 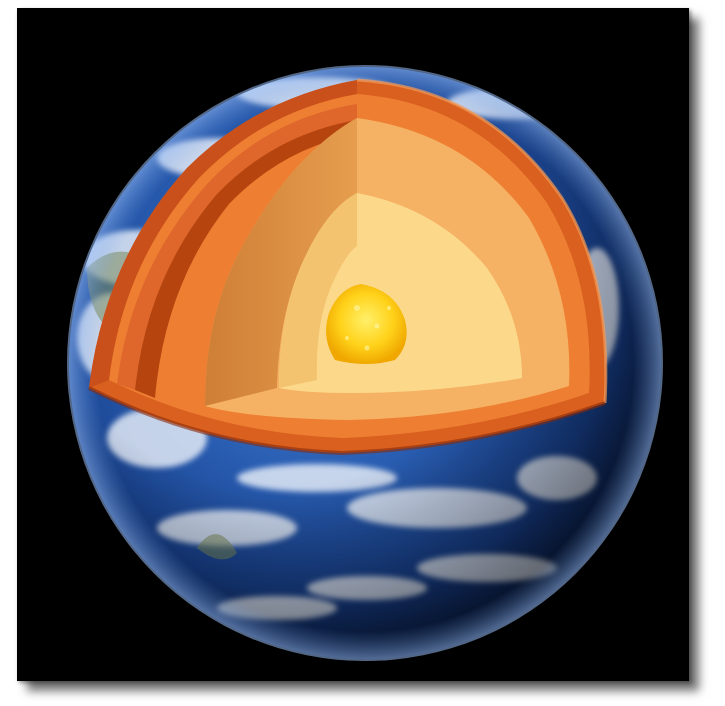 What do you see at coordinates (368, 328) in the screenshot?
I see `core-texture` at bounding box center [368, 328].